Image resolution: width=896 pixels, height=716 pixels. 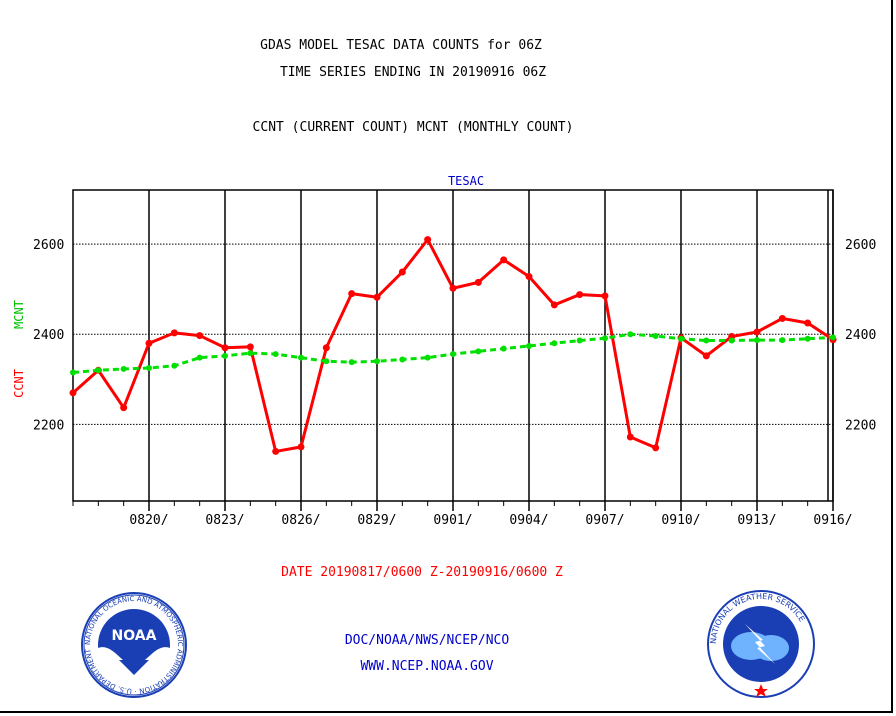 I want to click on nws-logo: NATIONAL WEATHER SERVICE, so click(x=761, y=644).